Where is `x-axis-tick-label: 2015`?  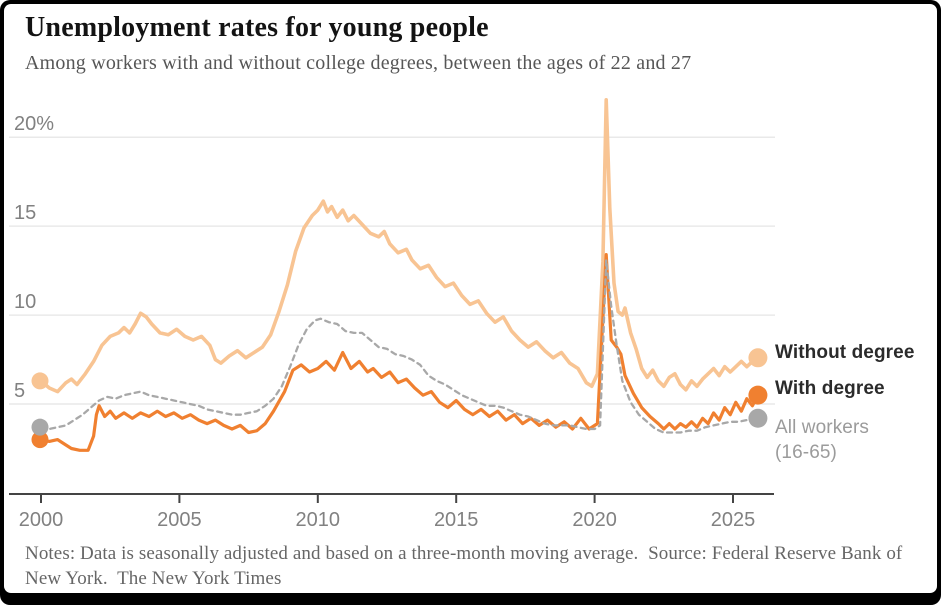 x-axis-tick-label: 2015 is located at coordinates (456, 520).